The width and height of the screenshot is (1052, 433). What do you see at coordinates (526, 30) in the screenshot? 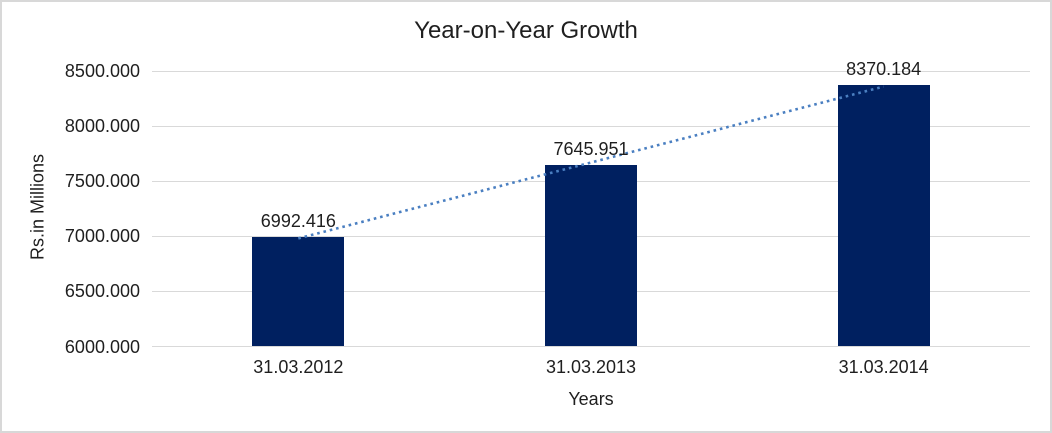
I see `chart-title: Year-on-Year Growth` at bounding box center [526, 30].